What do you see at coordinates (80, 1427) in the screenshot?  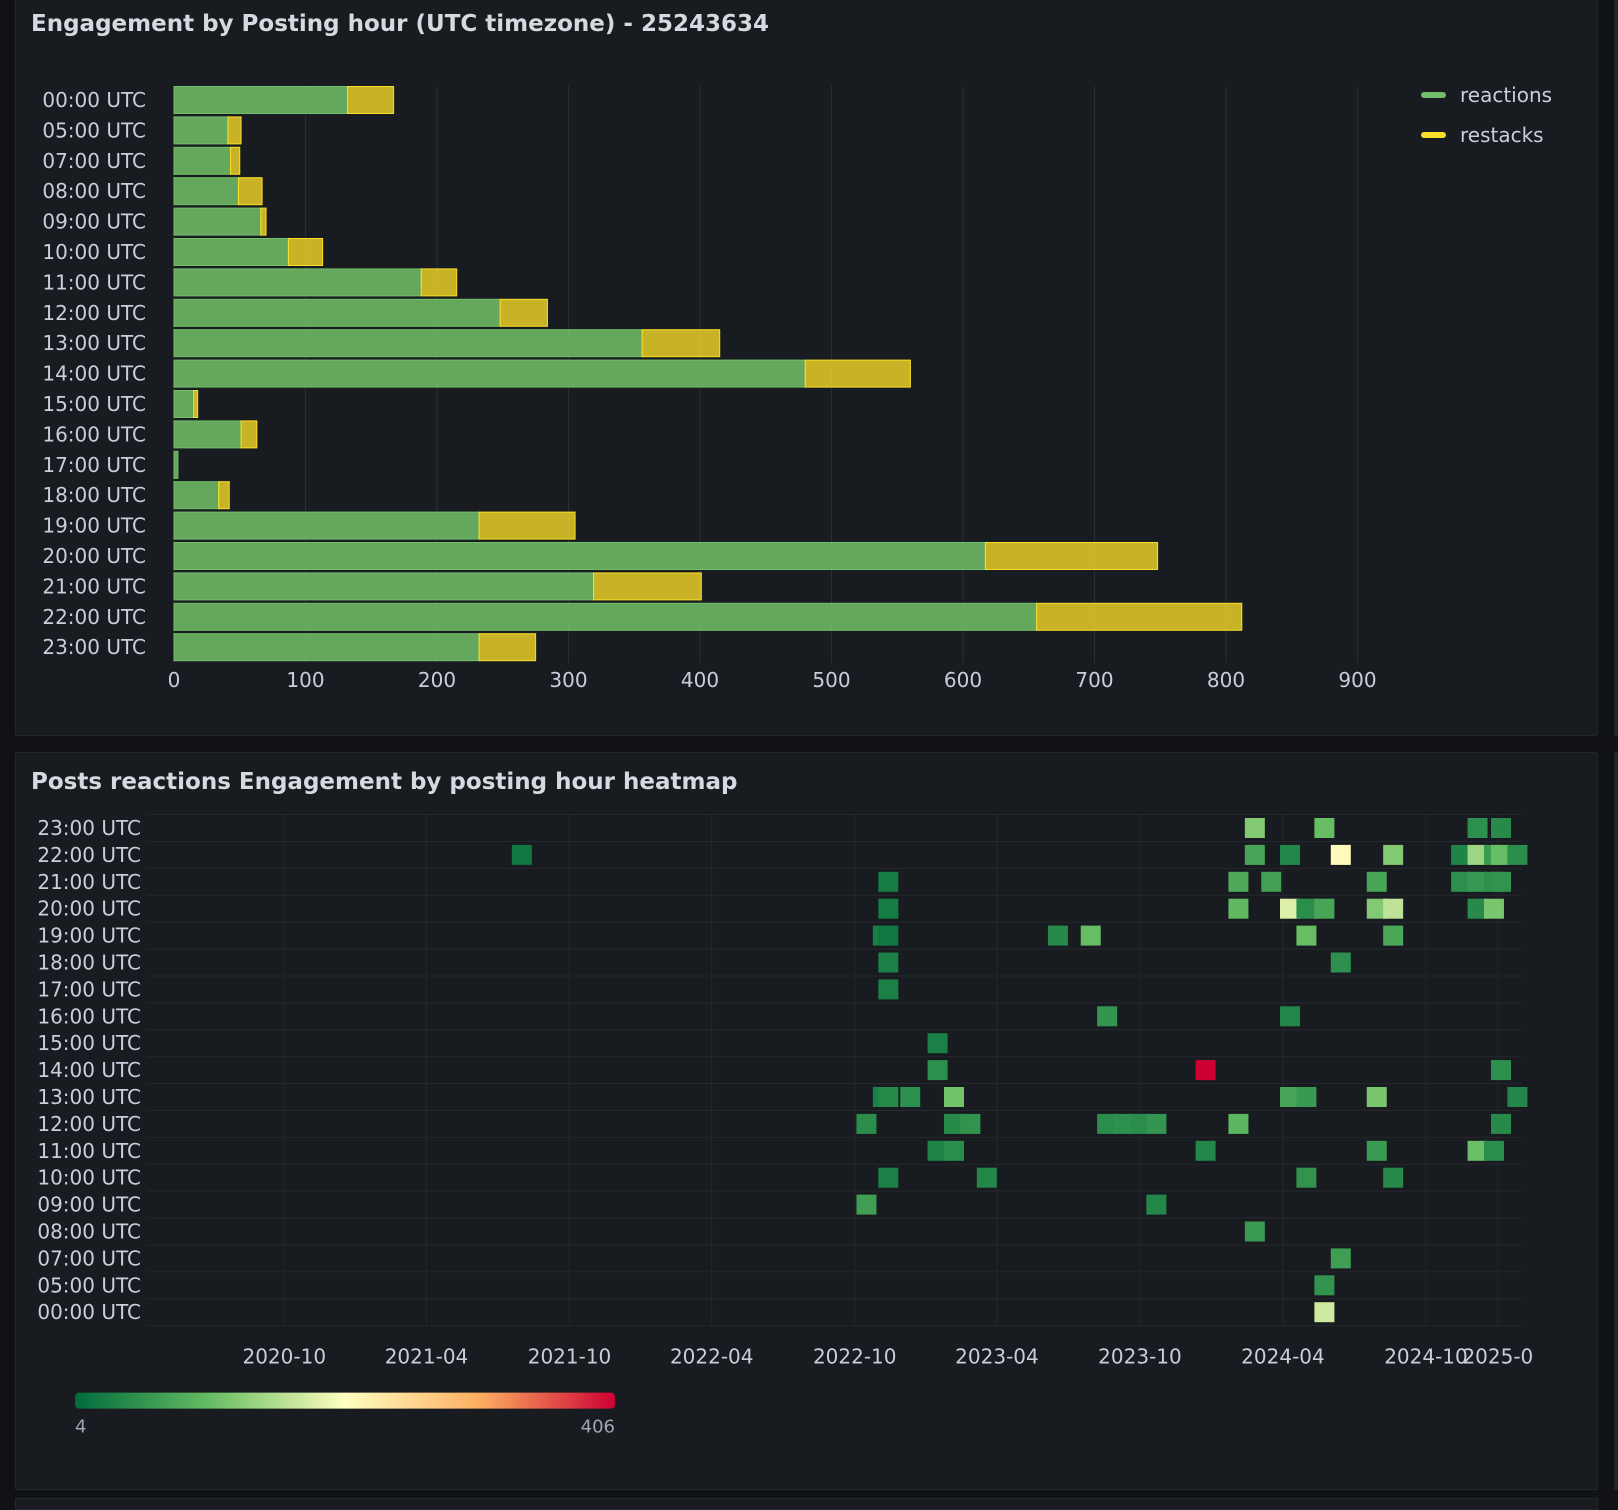 I see `color-scale-min: 4` at bounding box center [80, 1427].